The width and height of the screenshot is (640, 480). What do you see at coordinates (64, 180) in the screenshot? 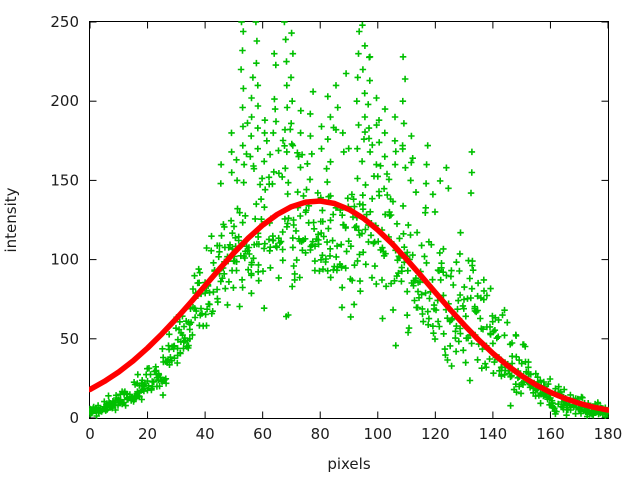
I see `y-tick-label: 150` at bounding box center [64, 180].